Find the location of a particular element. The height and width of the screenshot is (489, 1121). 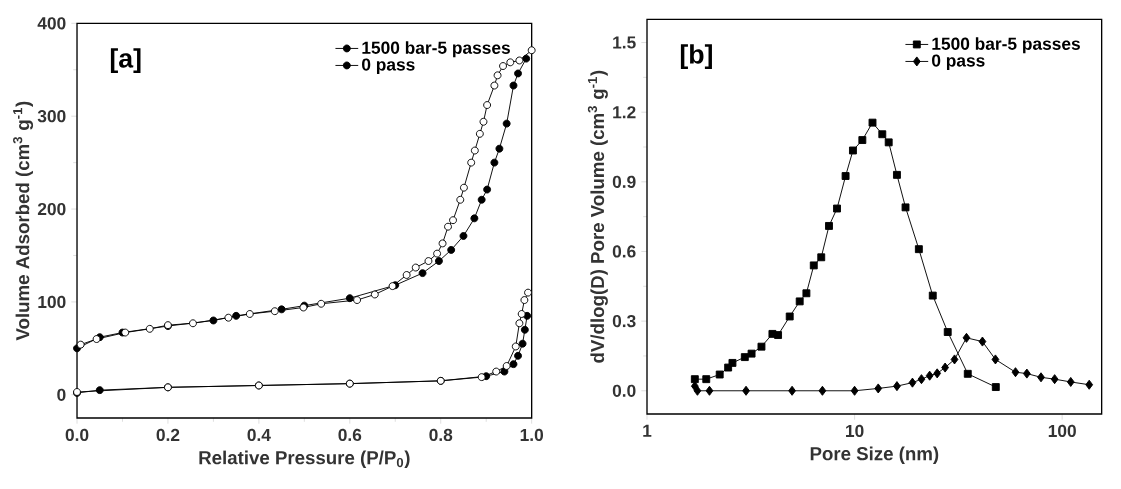

y-tick-label: 300 is located at coordinates (51, 116).